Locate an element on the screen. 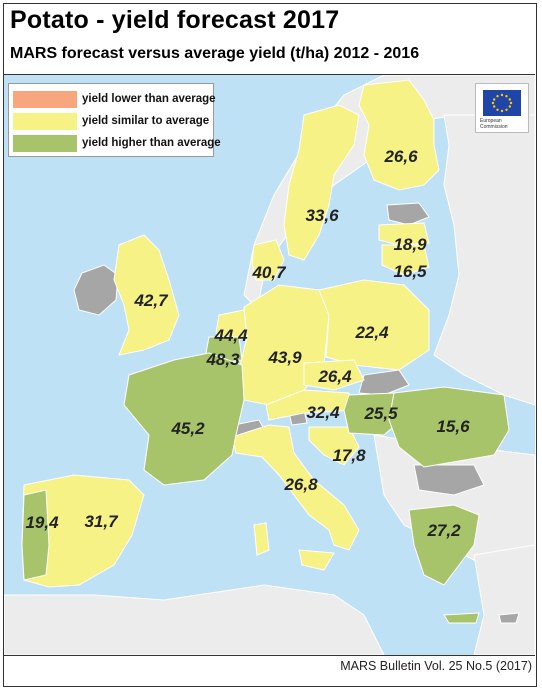 This screenshot has width=542, height=692. yield-label-italy: 26,8 is located at coordinates (301, 484).